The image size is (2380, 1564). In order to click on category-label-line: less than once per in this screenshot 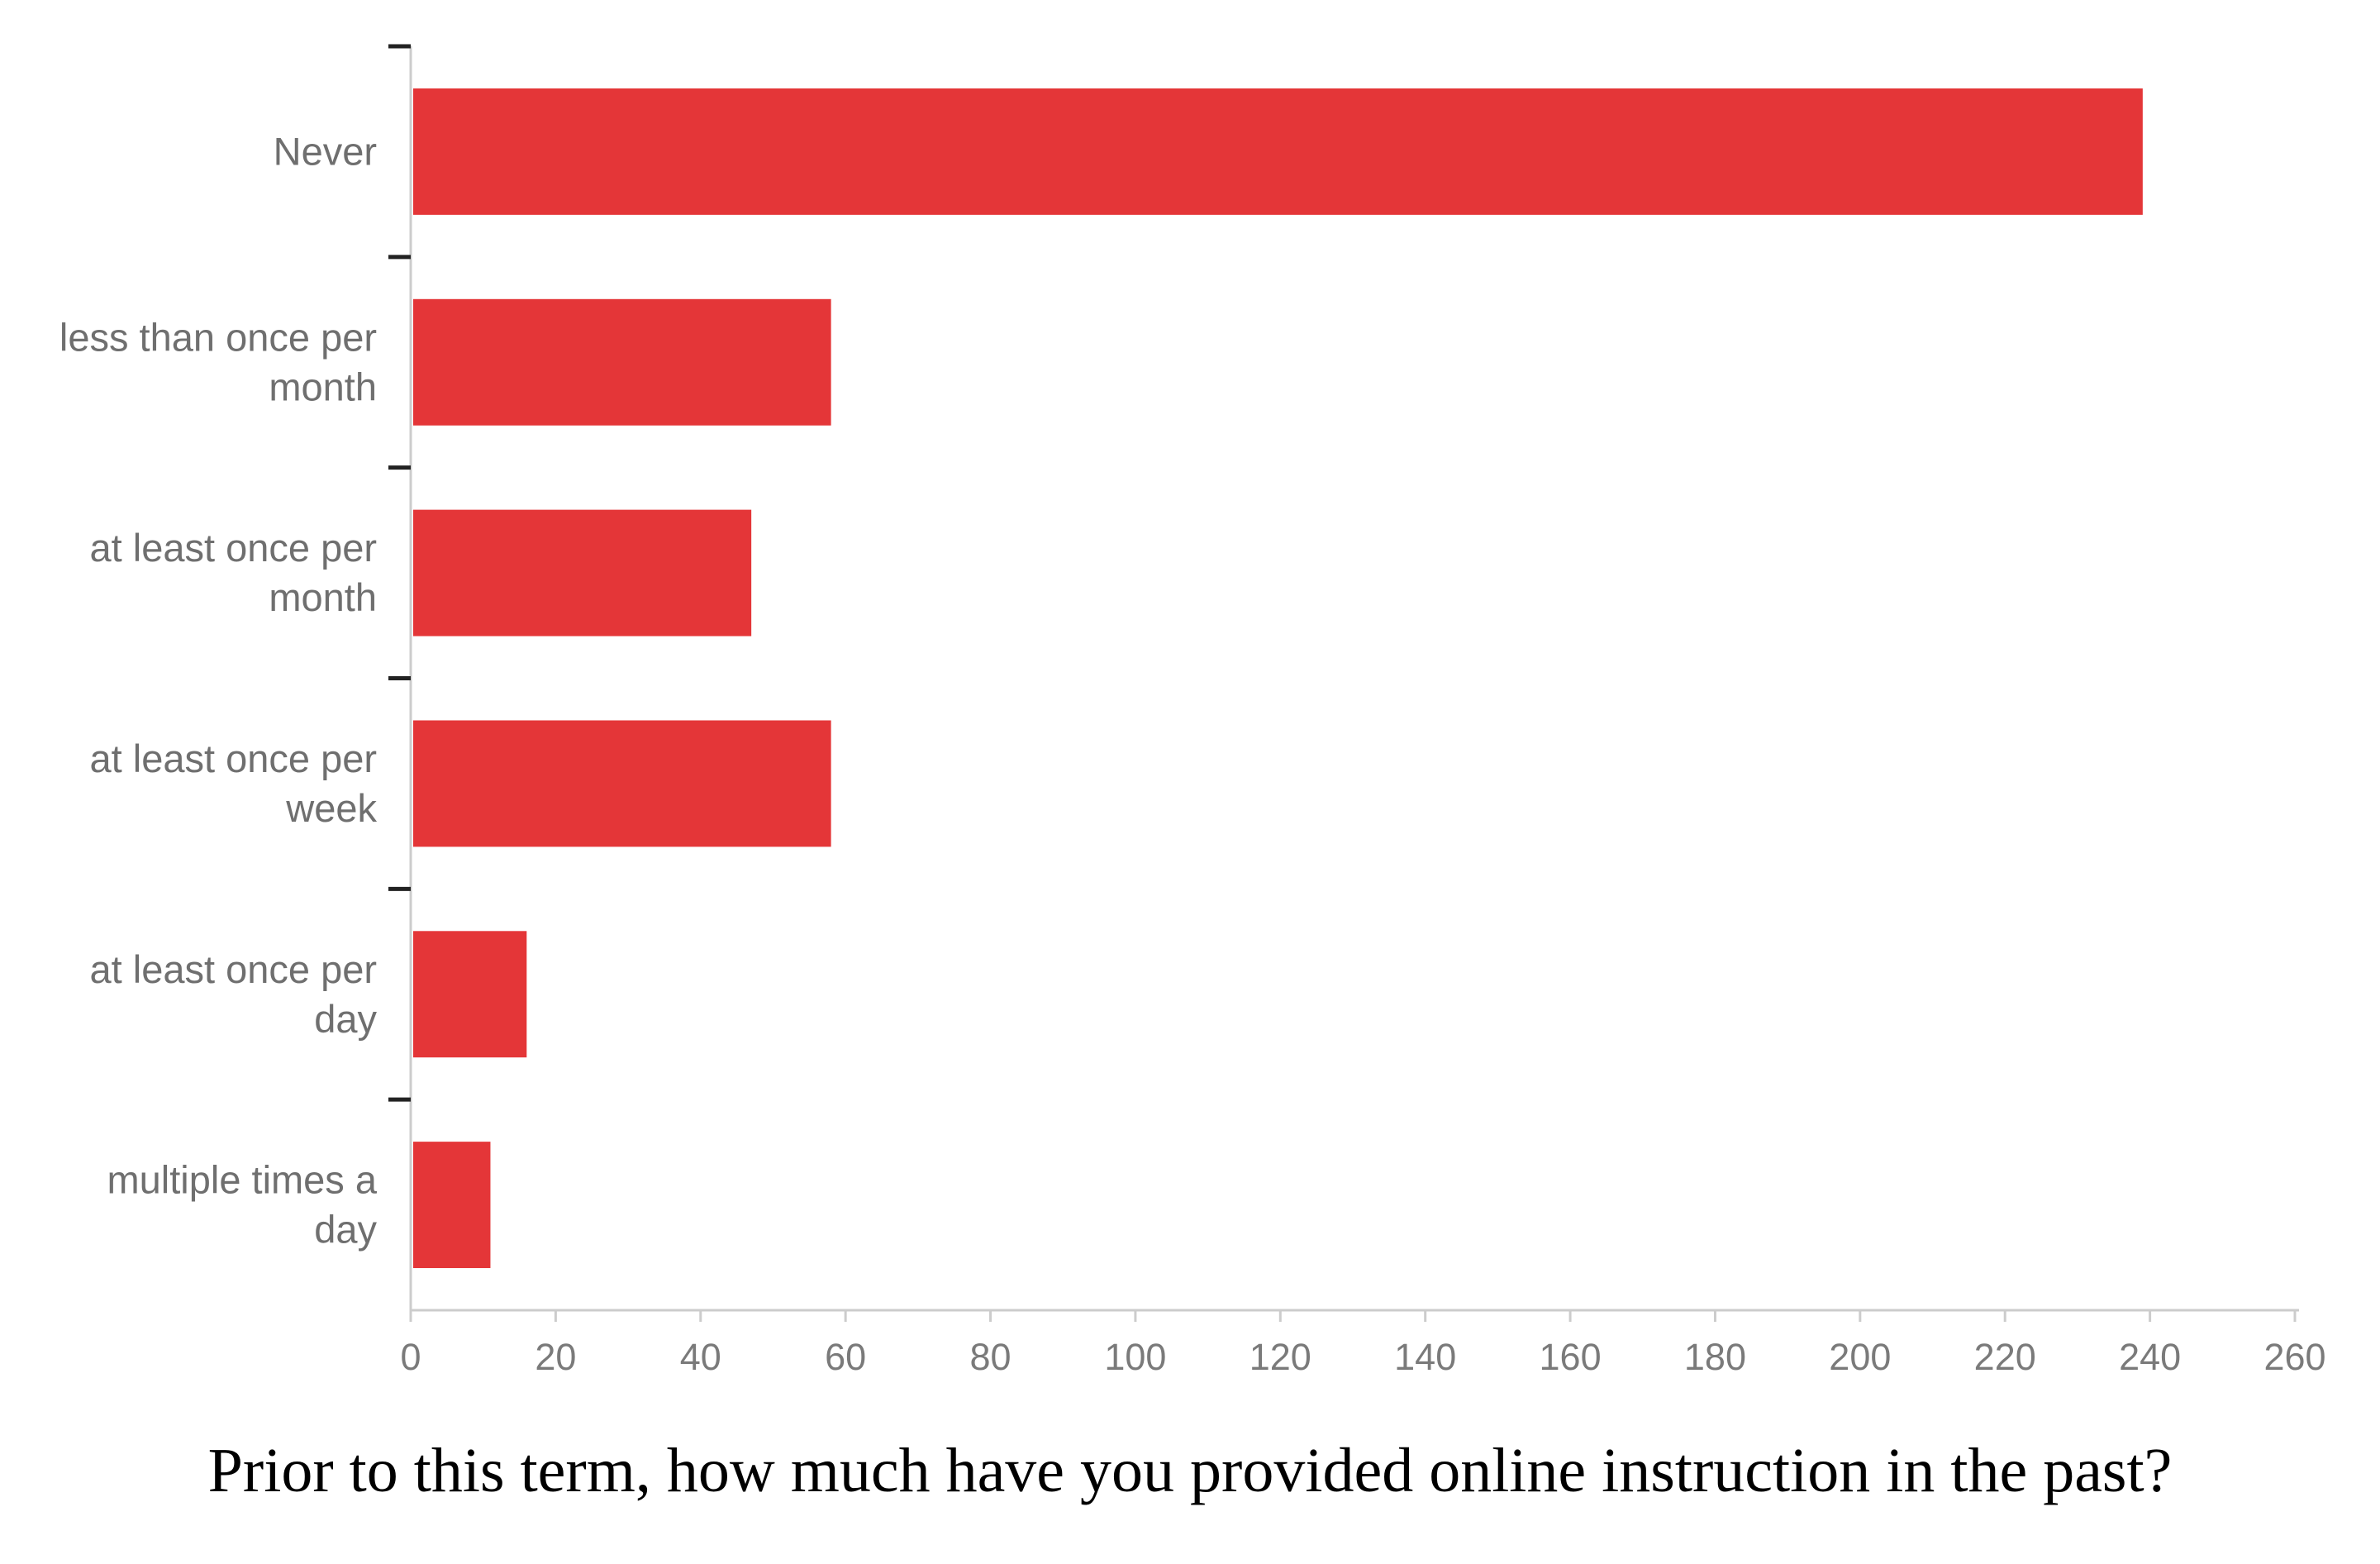, I will do `click(218, 337)`.